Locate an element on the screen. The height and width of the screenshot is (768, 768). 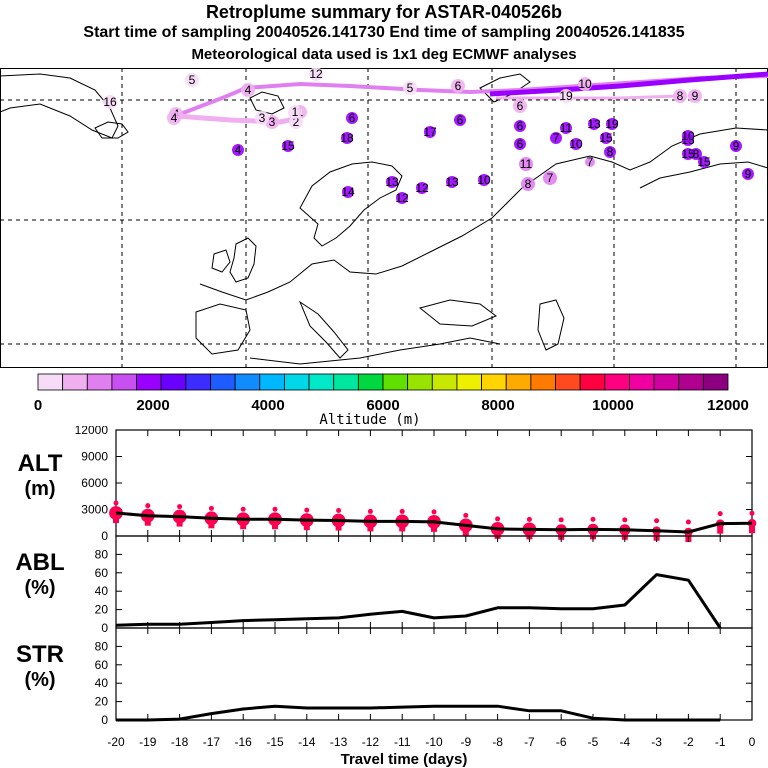
map-marker-label: 12 is located at coordinates (402, 198).